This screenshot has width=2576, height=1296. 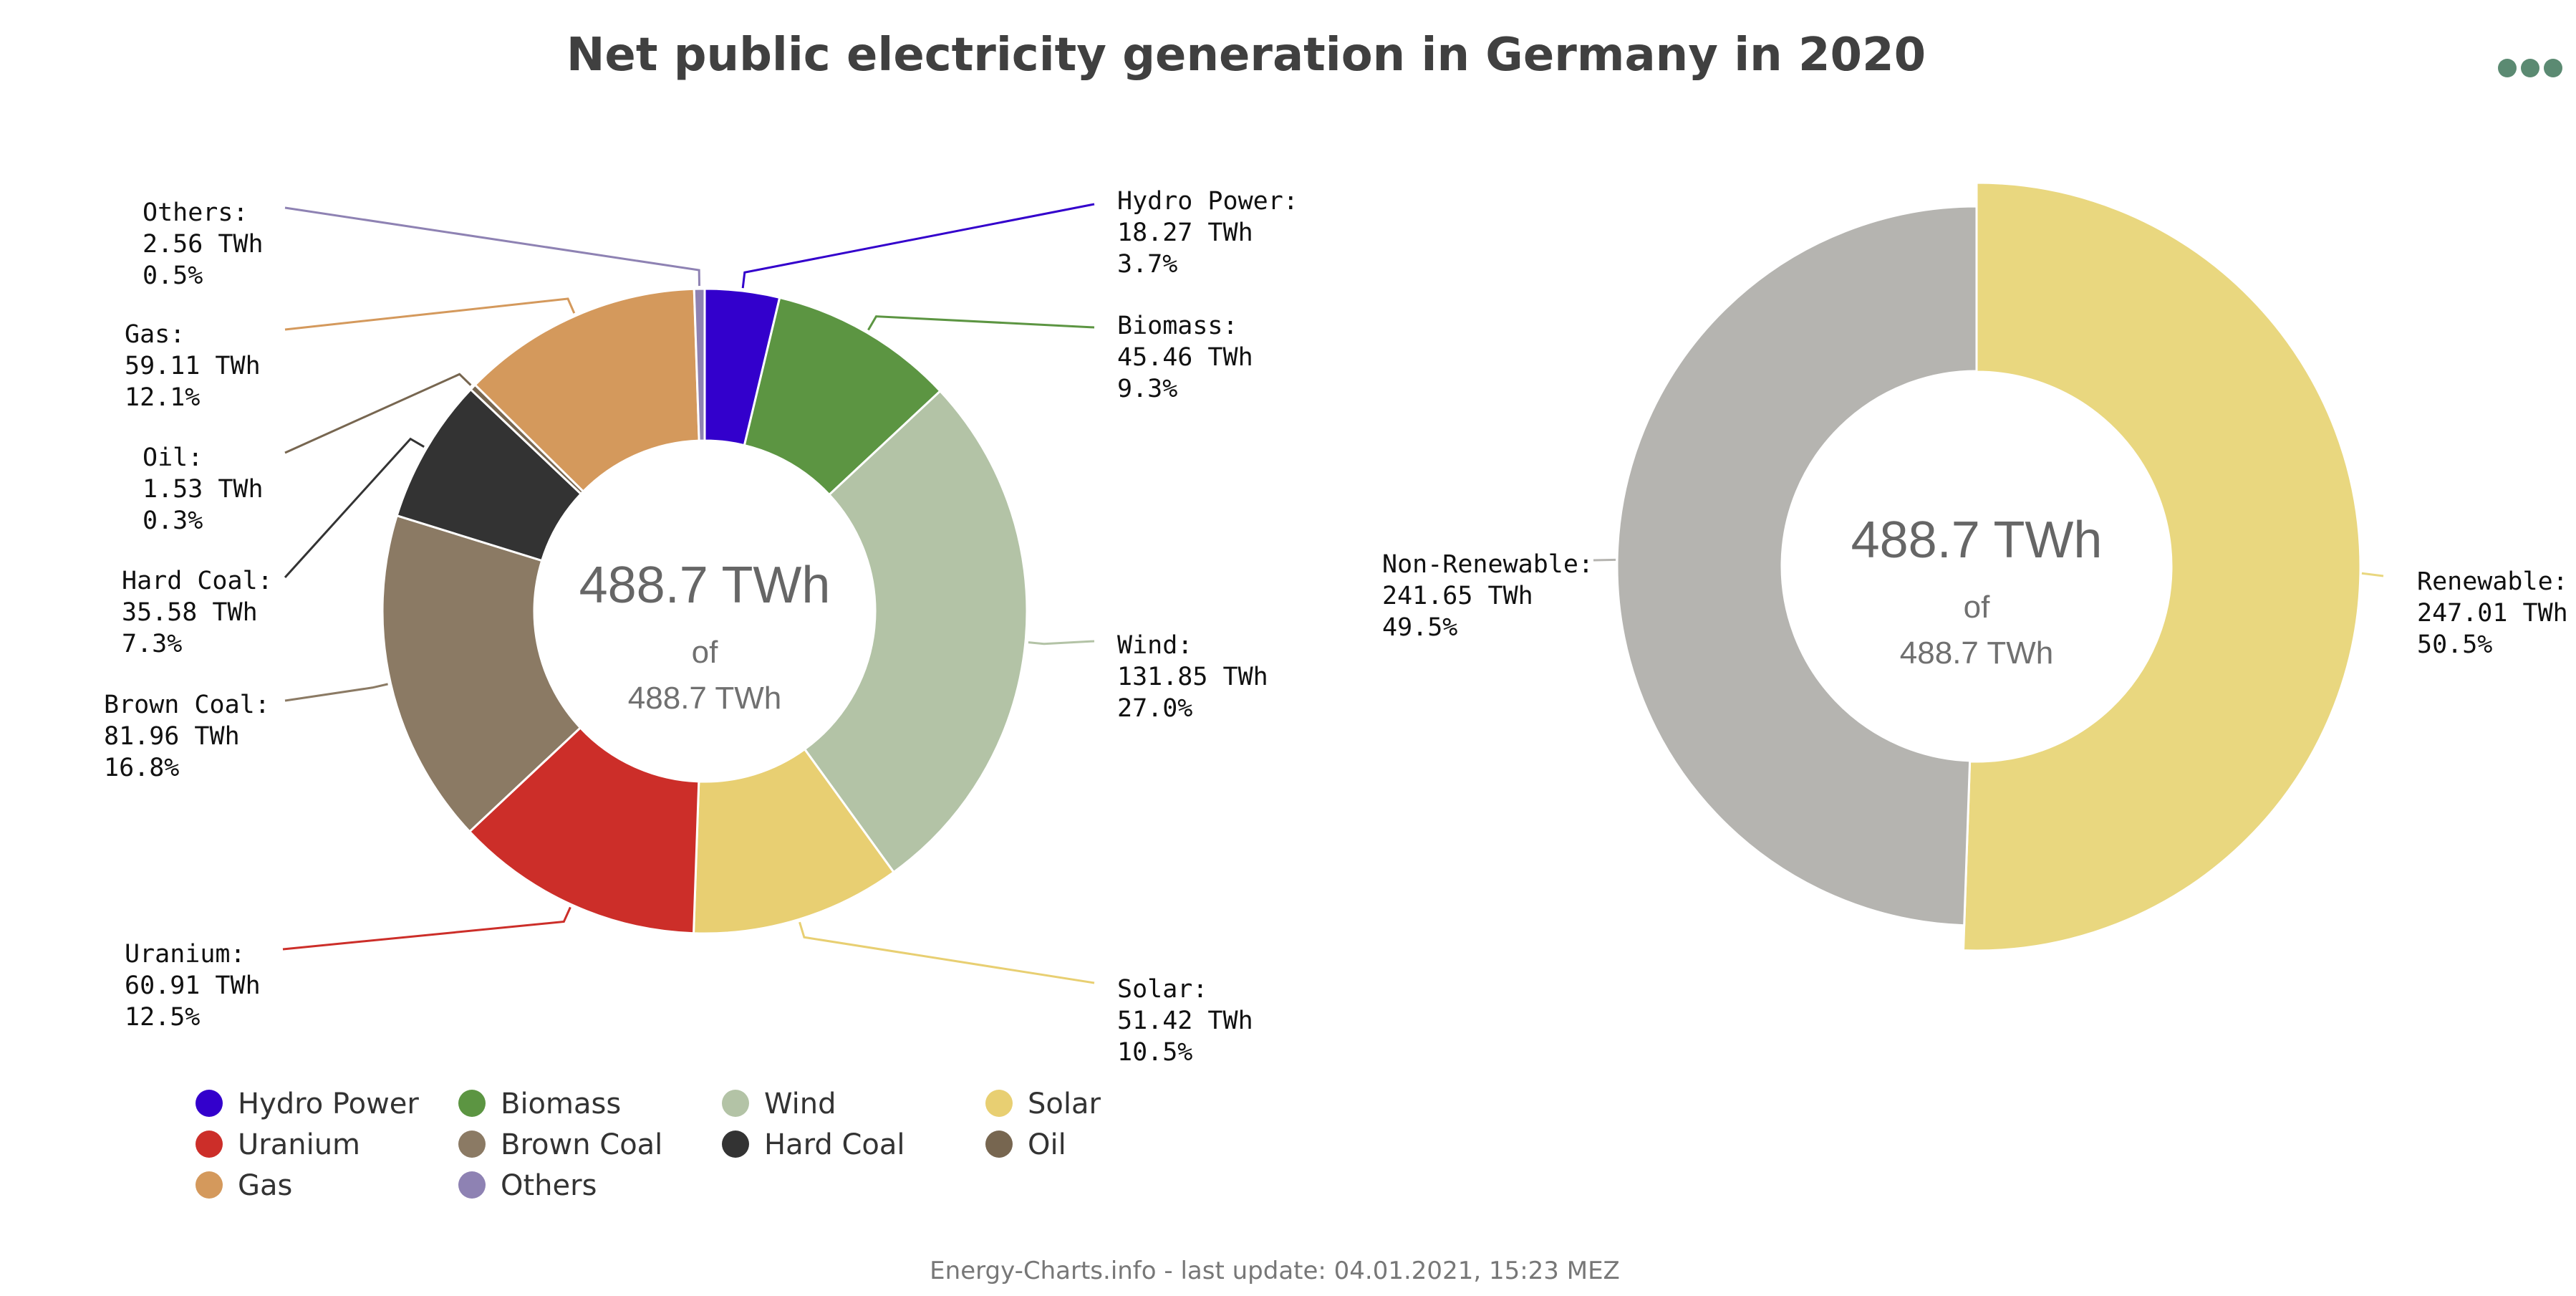 What do you see at coordinates (162, 1017) in the screenshot?
I see `slice-label-line: 12.5%` at bounding box center [162, 1017].